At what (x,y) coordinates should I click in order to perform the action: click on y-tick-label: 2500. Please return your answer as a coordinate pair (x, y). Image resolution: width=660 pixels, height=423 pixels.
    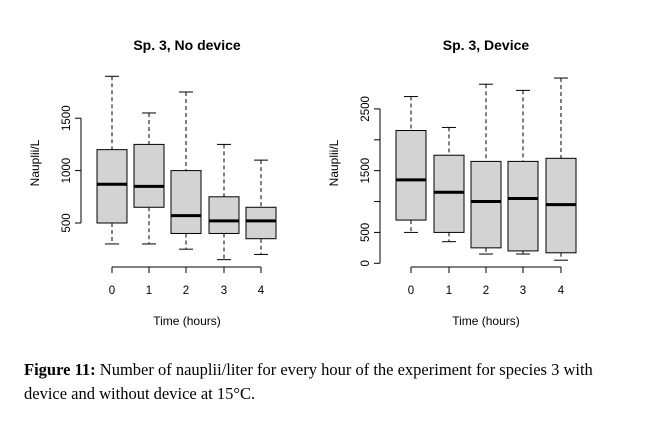
    Looking at the image, I should click on (366, 109).